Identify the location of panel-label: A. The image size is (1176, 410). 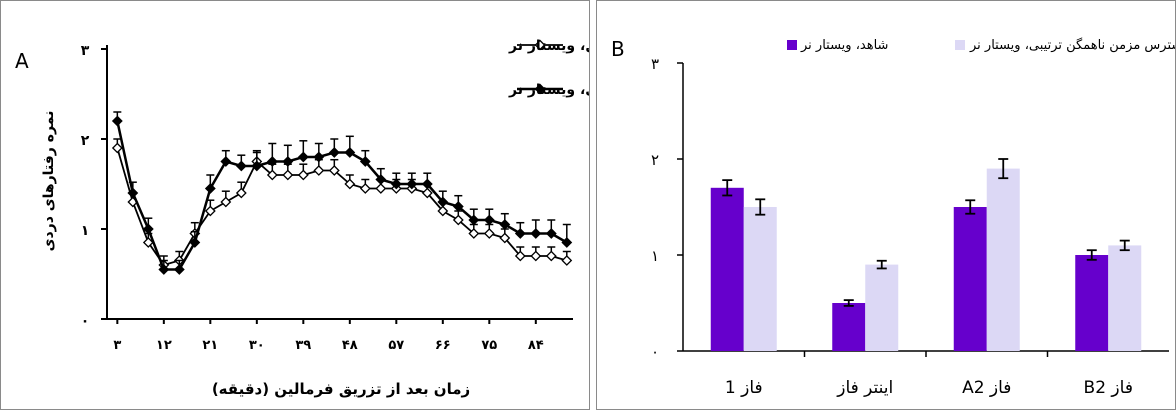
(22, 61).